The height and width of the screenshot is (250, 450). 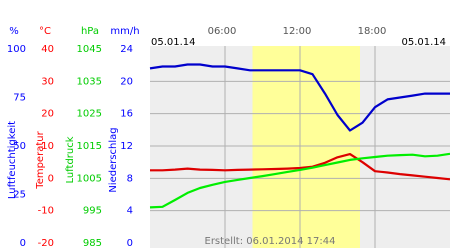 What do you see at coordinates (46, 211) in the screenshot?
I see `y-tick-label: -10` at bounding box center [46, 211].